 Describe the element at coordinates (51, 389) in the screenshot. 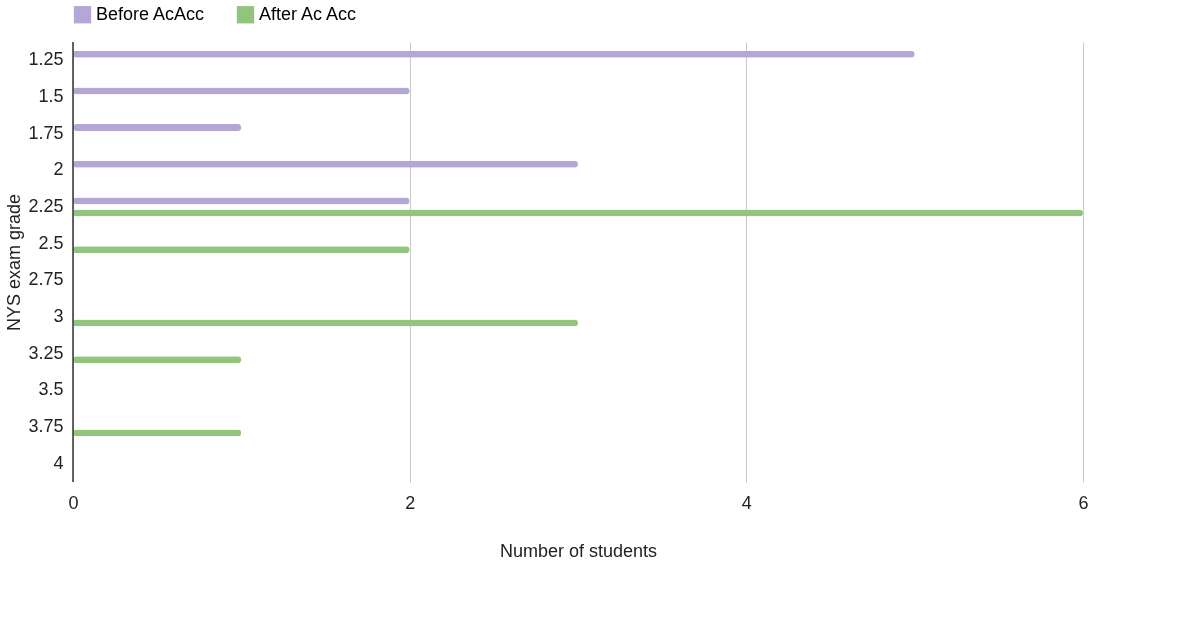

I see `y-tick-label: 3.5` at that location.